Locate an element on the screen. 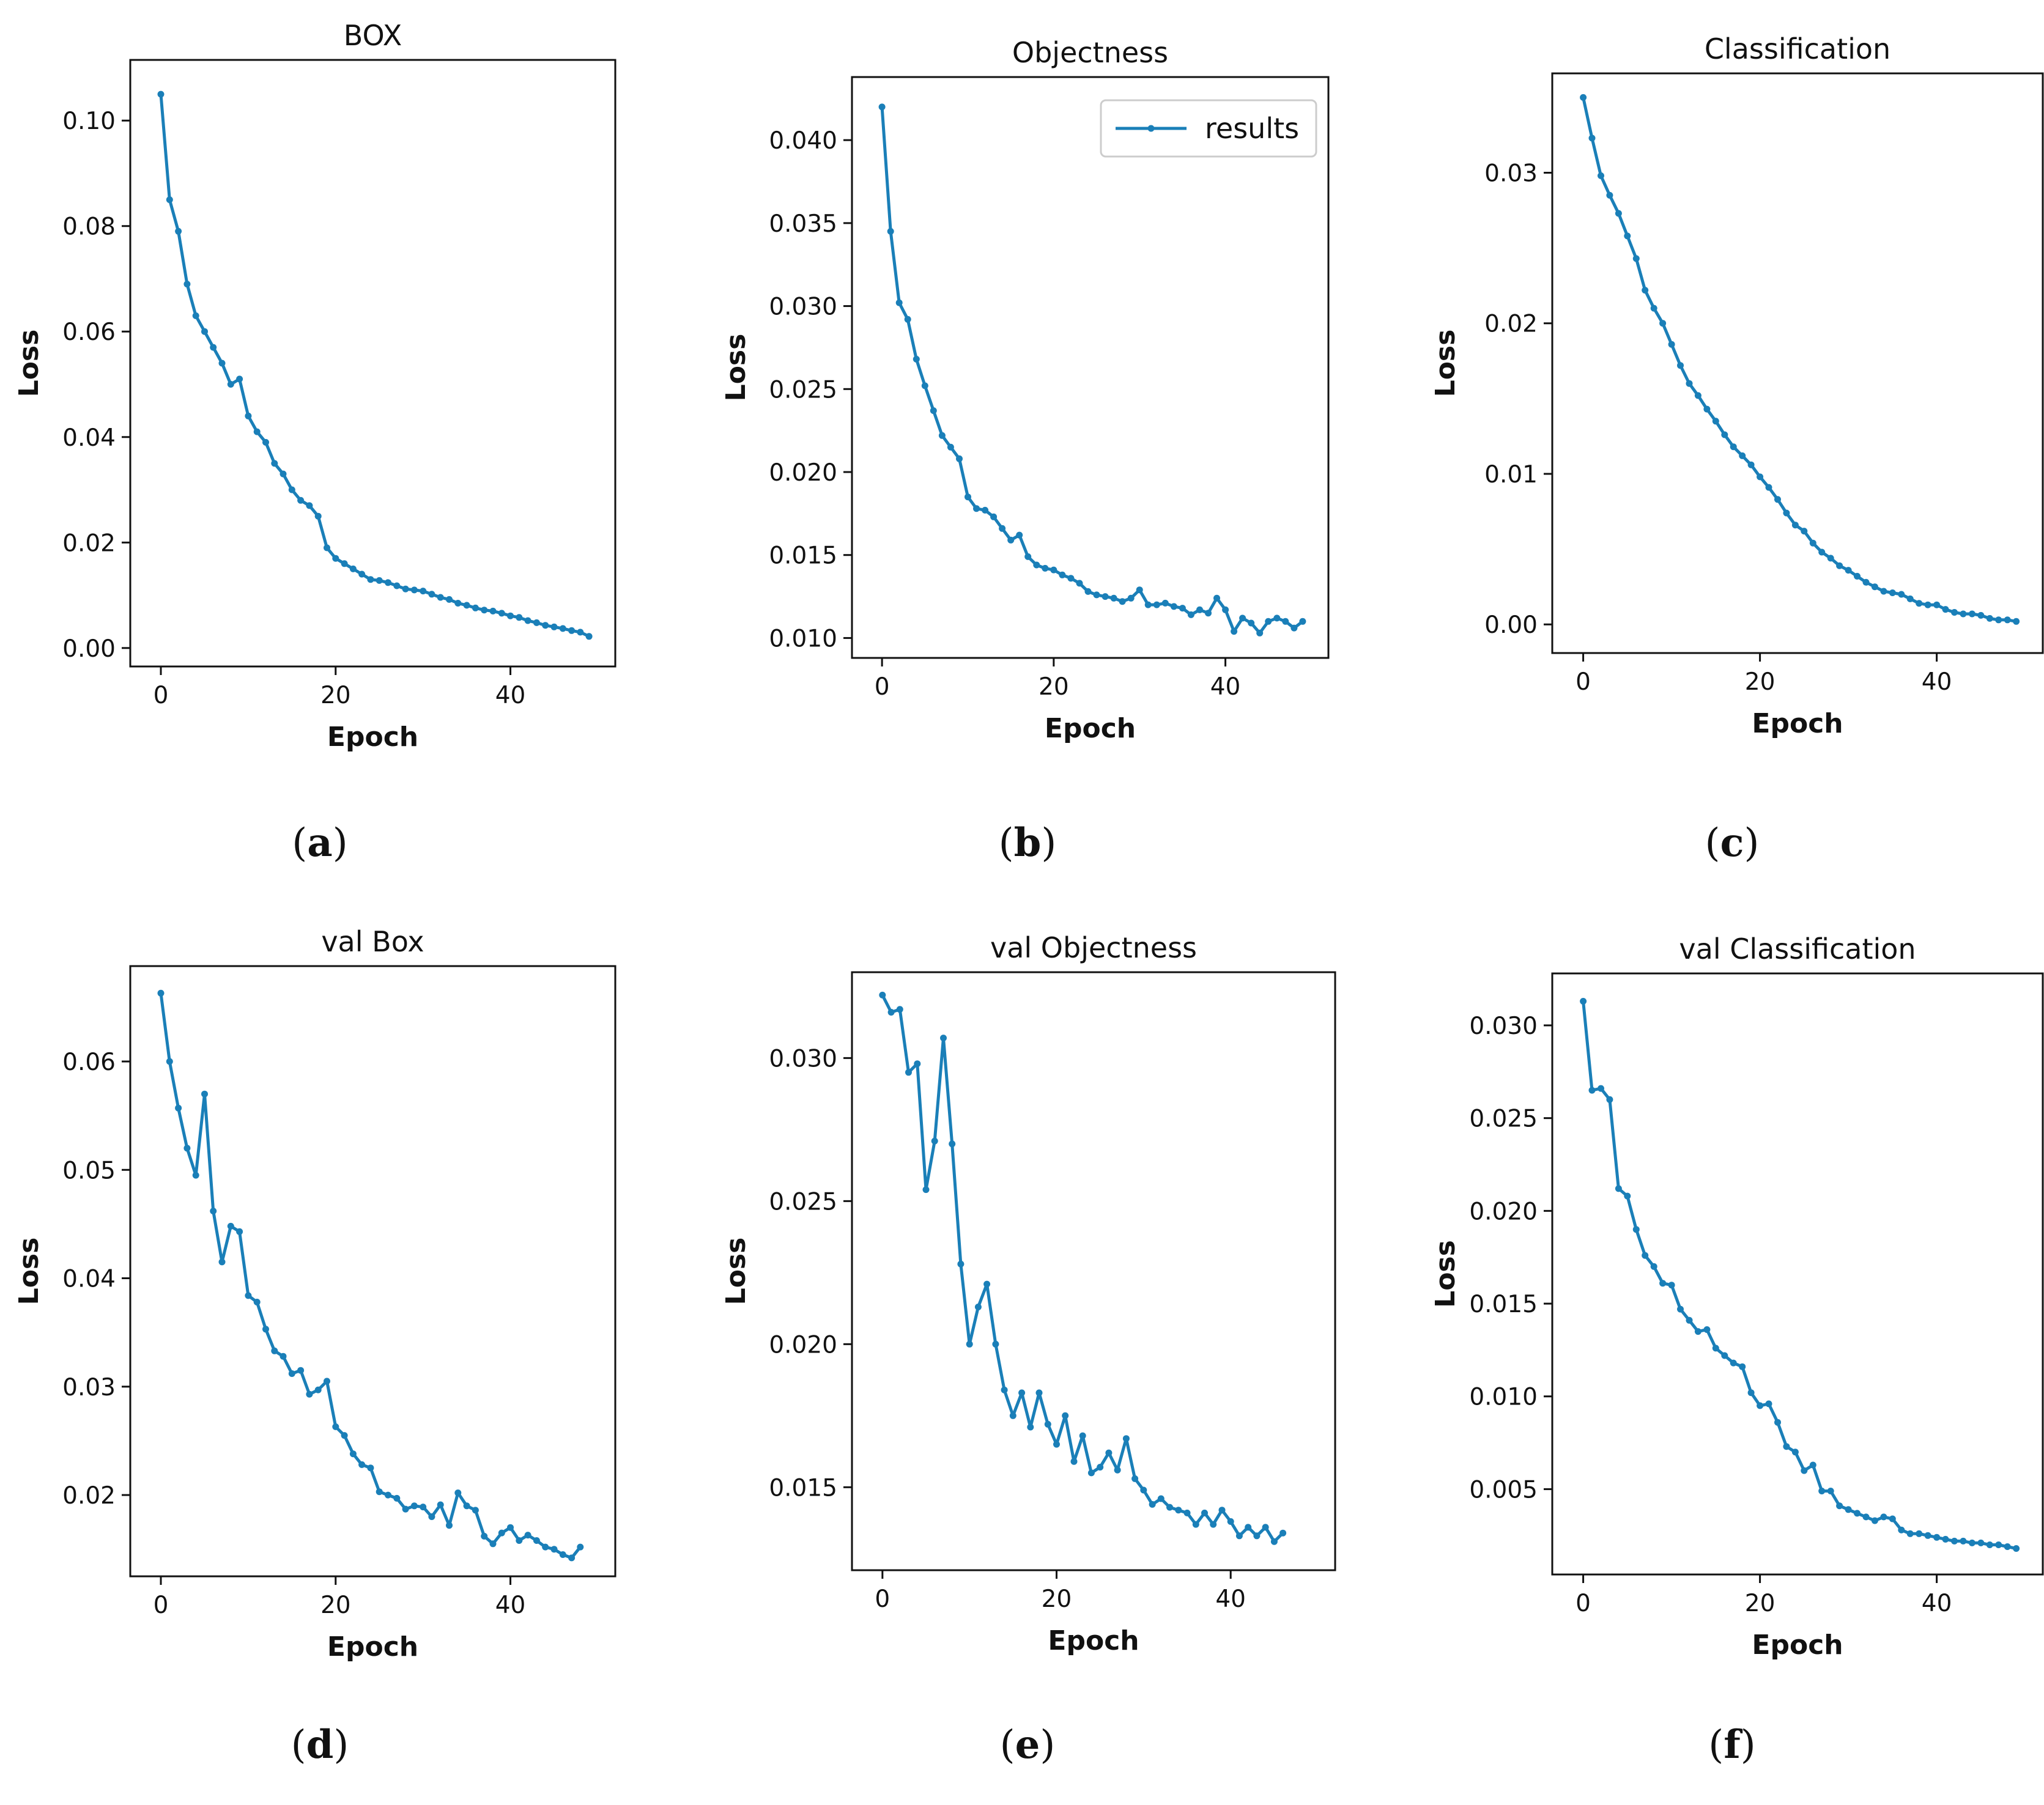  x-tick-label: 20 is located at coordinates (335, 696).